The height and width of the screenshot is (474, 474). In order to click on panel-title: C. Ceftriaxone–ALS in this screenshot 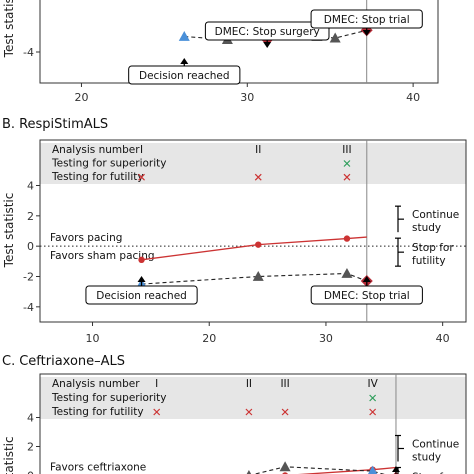, I will do `click(63, 361)`.